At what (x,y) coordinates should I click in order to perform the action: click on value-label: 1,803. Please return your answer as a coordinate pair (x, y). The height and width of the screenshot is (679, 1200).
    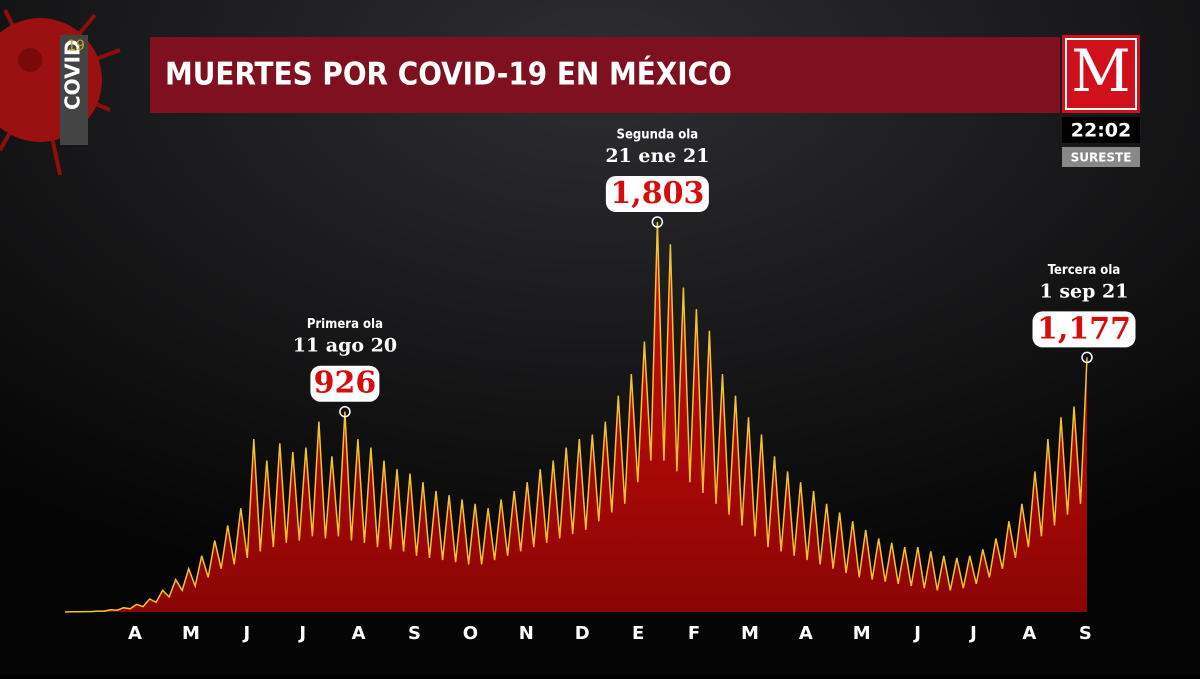
    Looking at the image, I should click on (657, 193).